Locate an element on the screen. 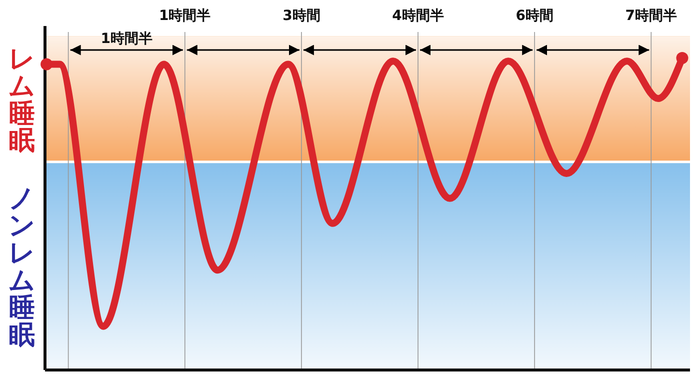  x-tick-label: 6時間 is located at coordinates (535, 16).